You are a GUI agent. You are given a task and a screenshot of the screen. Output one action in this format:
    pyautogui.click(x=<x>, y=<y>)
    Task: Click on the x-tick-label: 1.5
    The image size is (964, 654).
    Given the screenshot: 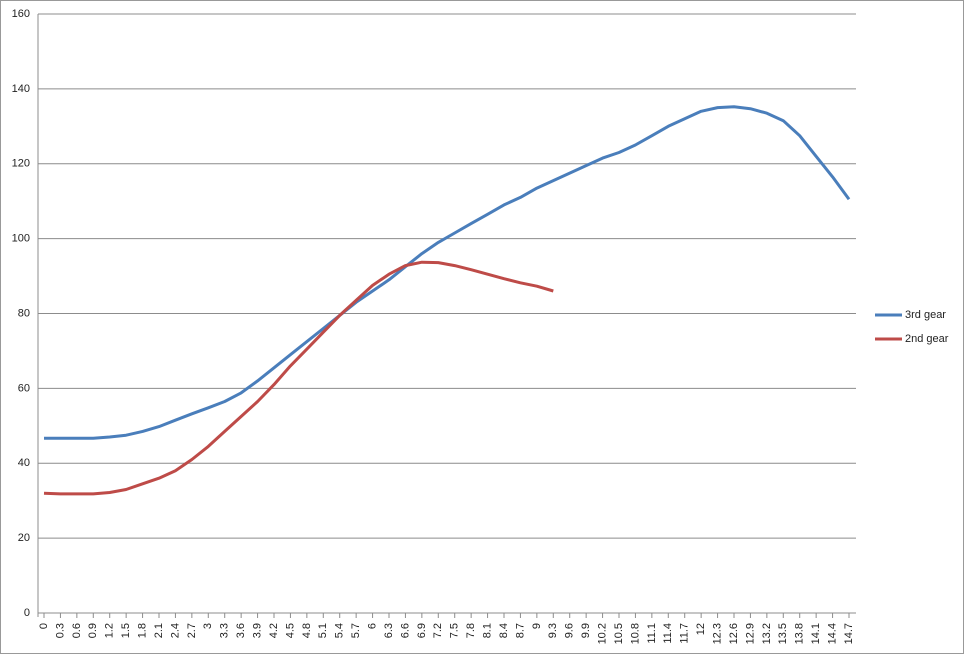 What is the action you would take?
    pyautogui.click(x=126, y=630)
    